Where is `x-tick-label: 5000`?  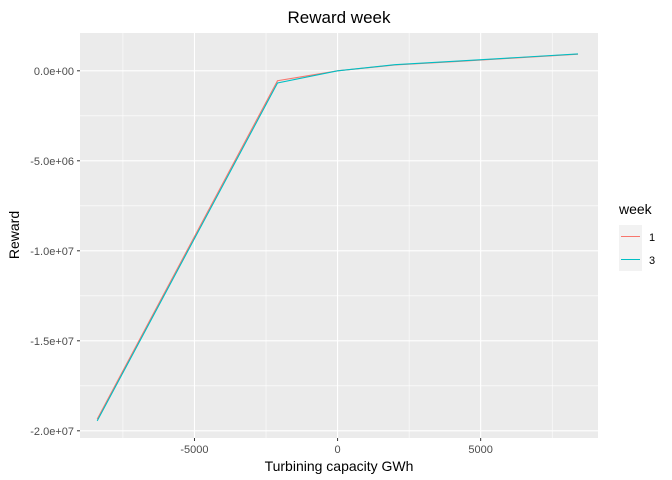 x-tick-label: 5000 is located at coordinates (480, 450).